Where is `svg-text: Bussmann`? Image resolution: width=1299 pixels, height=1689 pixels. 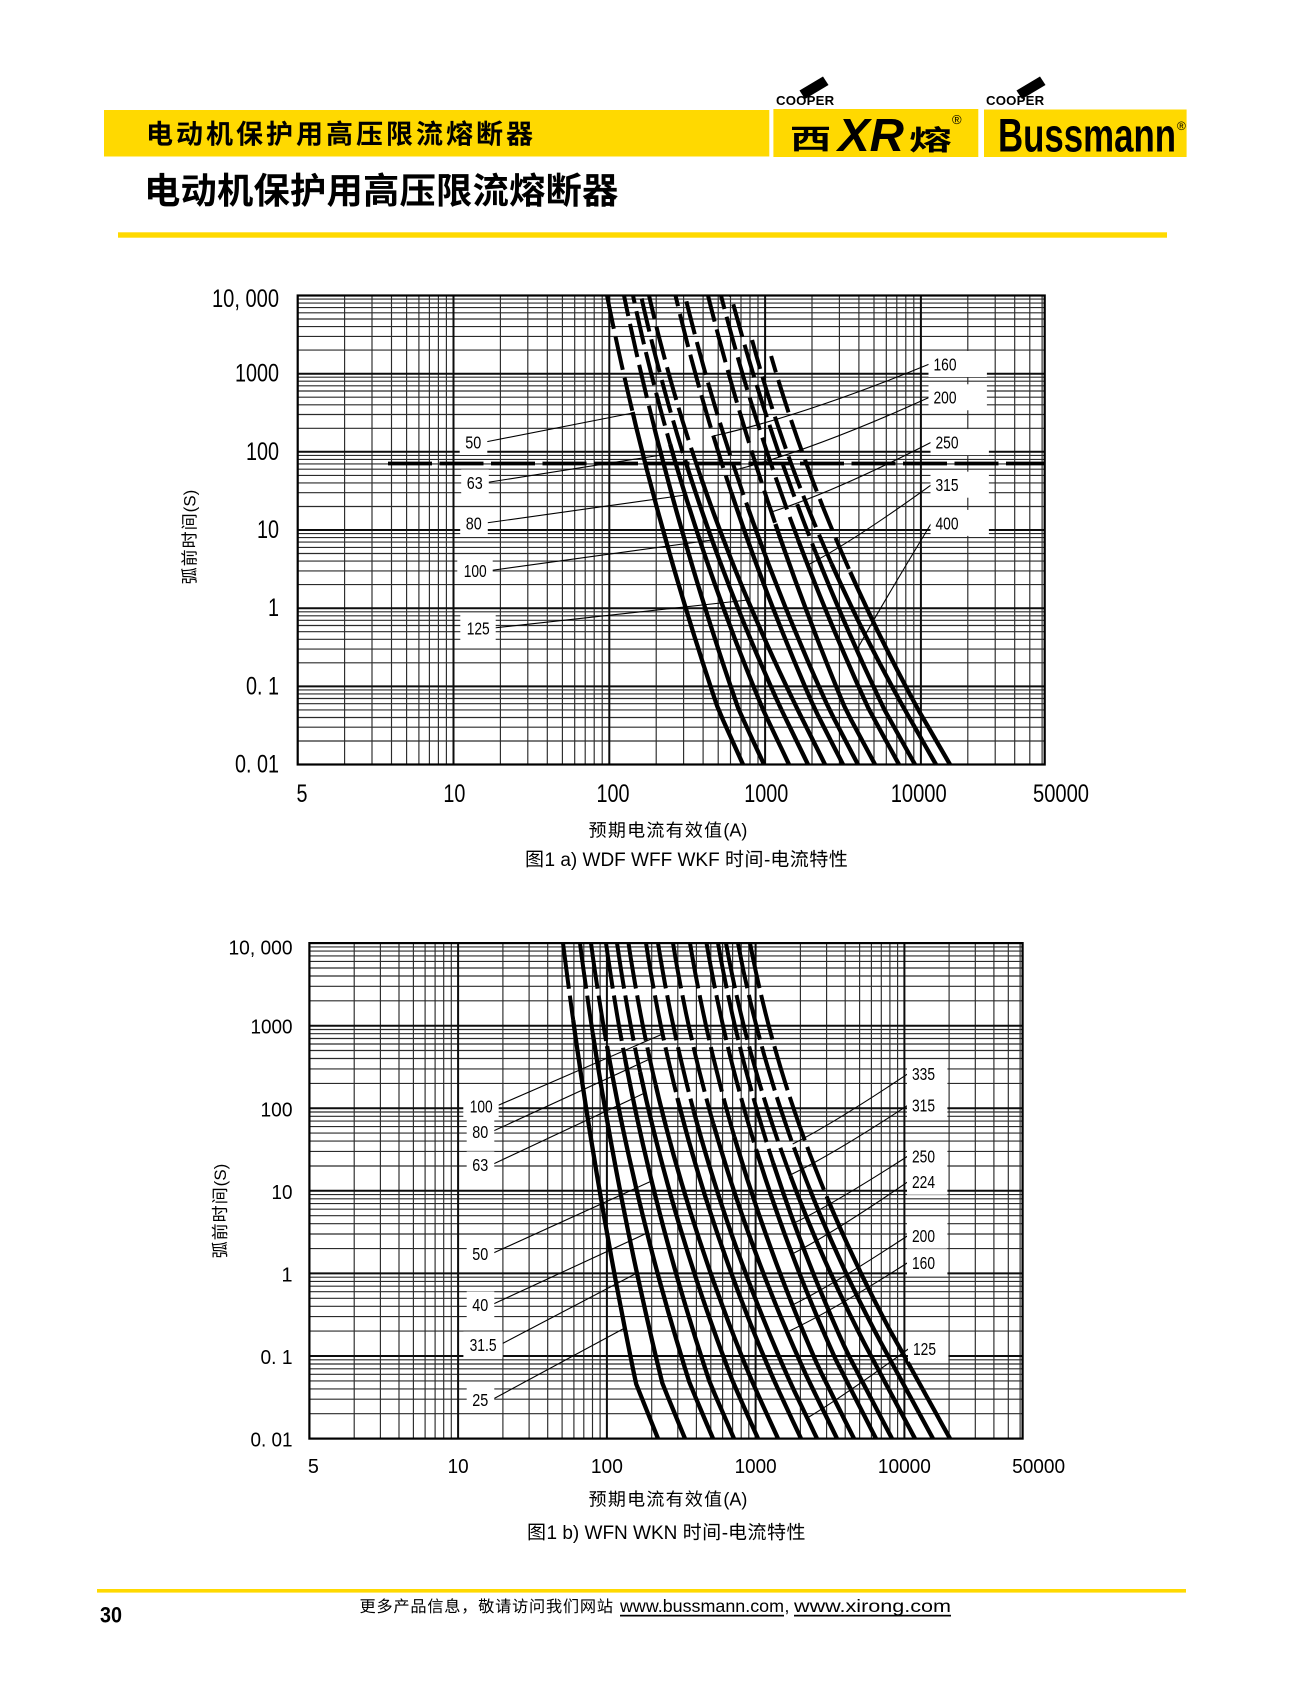 svg-text: Bussmann is located at coordinates (1087, 135).